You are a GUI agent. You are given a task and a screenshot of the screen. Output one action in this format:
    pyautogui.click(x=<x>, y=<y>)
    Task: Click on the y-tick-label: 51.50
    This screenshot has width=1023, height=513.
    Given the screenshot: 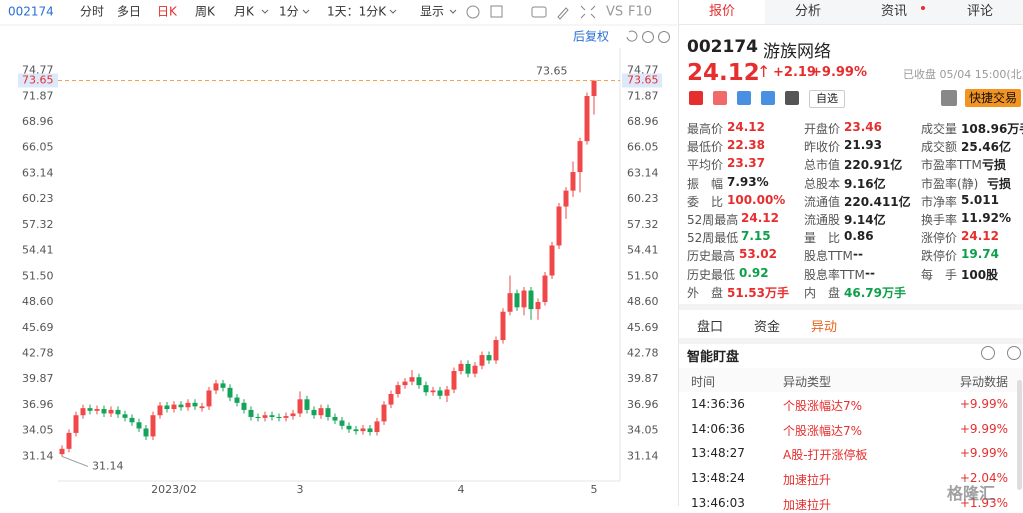 What is the action you would take?
    pyautogui.click(x=38, y=275)
    